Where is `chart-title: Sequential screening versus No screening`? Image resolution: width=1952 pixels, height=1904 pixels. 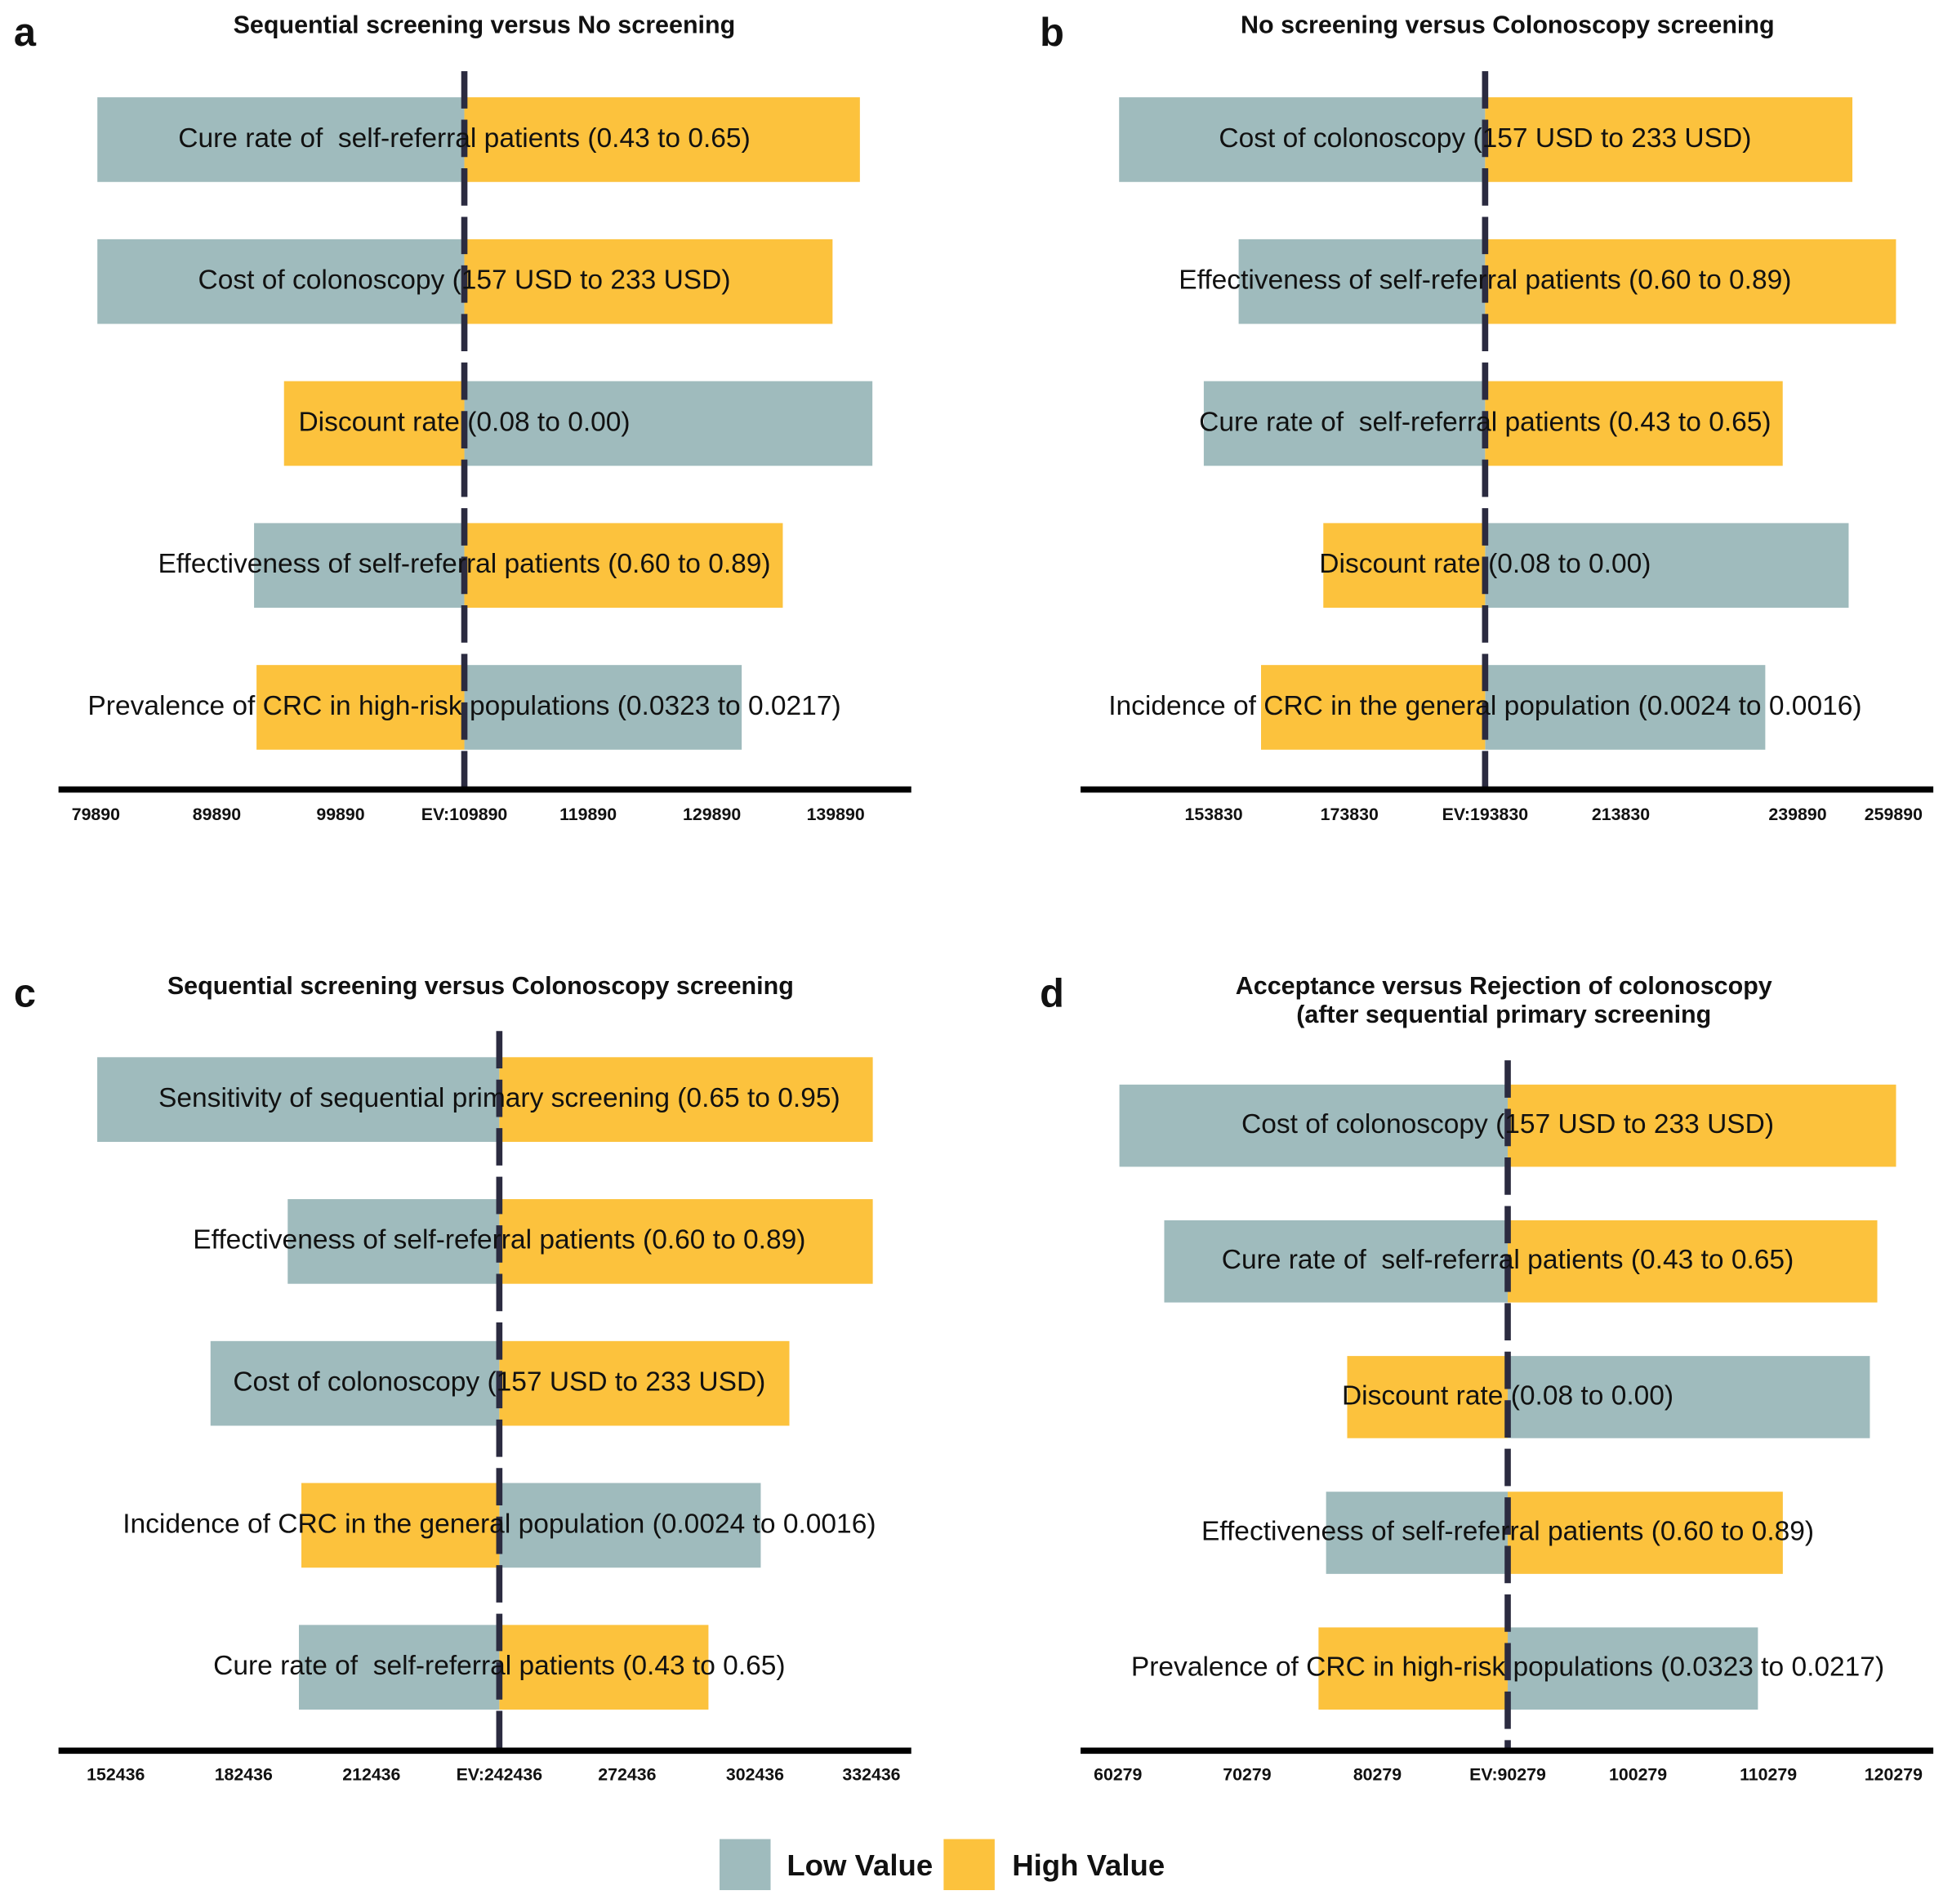
chart-title: Sequential screening versus No screening is located at coordinates (485, 25).